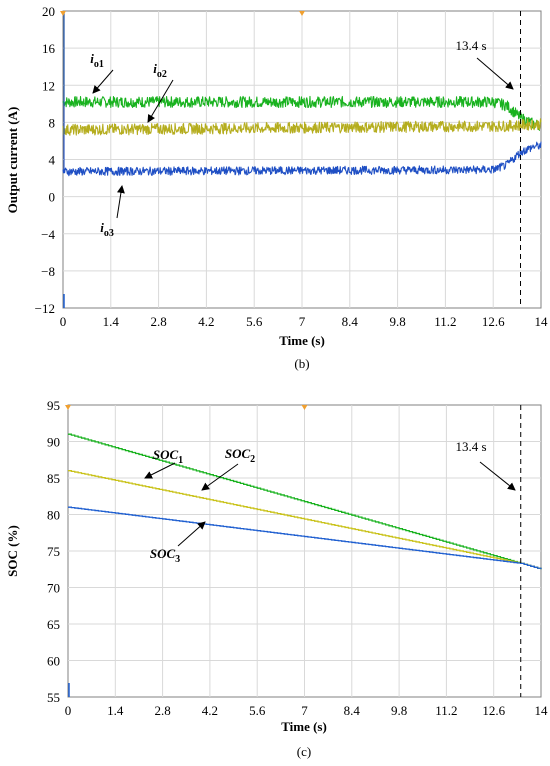  I want to click on series-line-io1, so click(302, 71).